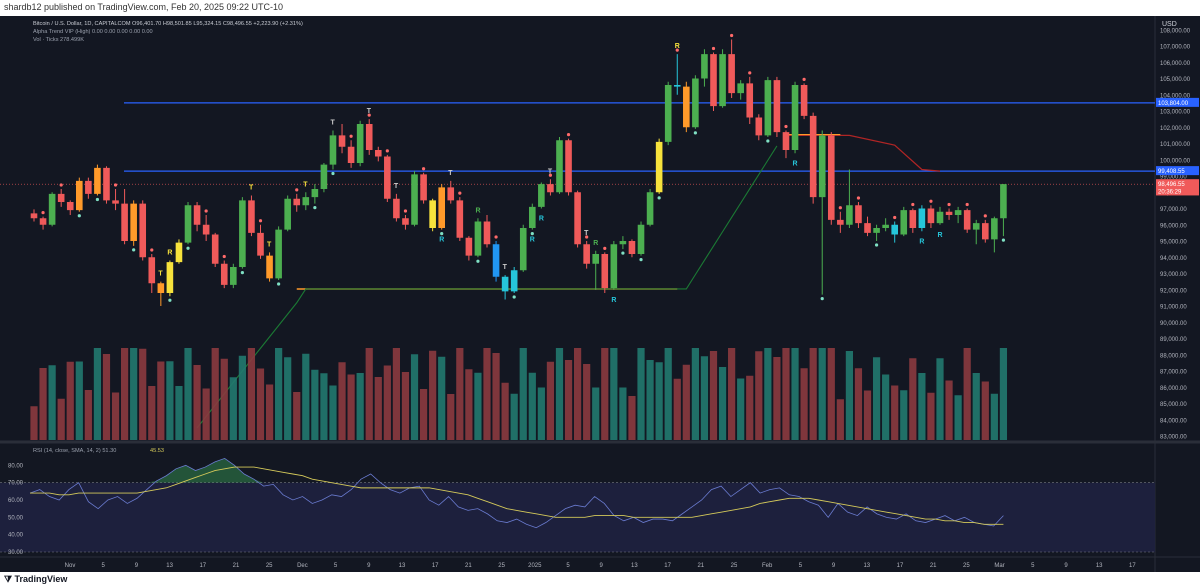 The width and height of the screenshot is (1200, 588). Describe the element at coordinates (1175, 64) in the screenshot. I see `y-tick-label: 106,000.00` at that location.